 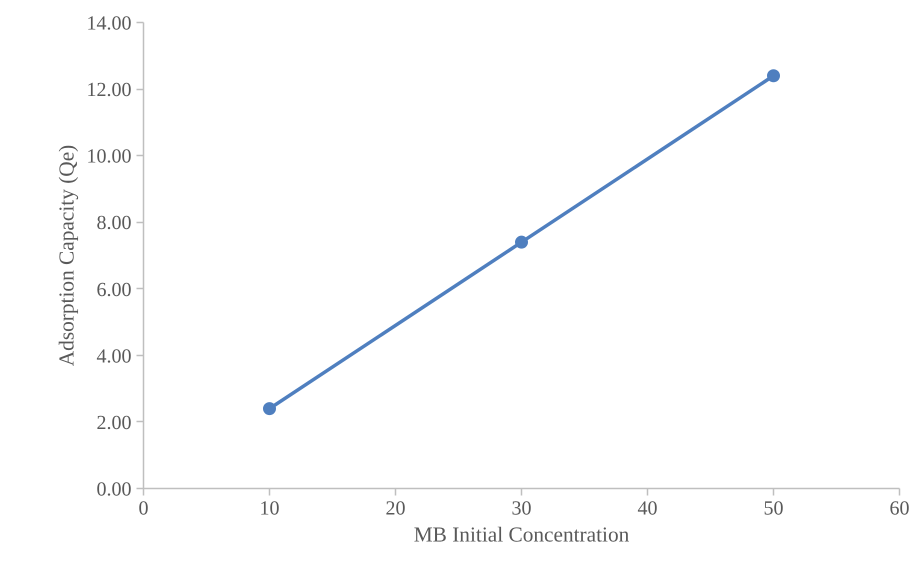 I want to click on y-tick-label: 0.00, so click(x=114, y=489).